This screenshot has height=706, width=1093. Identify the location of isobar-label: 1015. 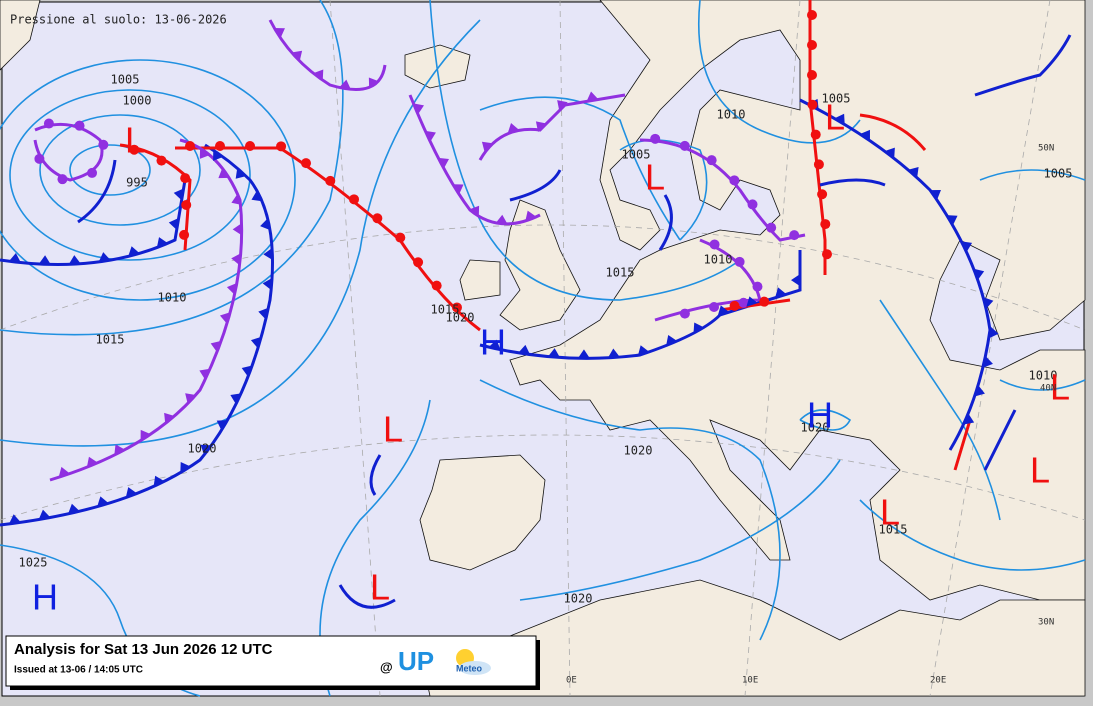
(620, 273).